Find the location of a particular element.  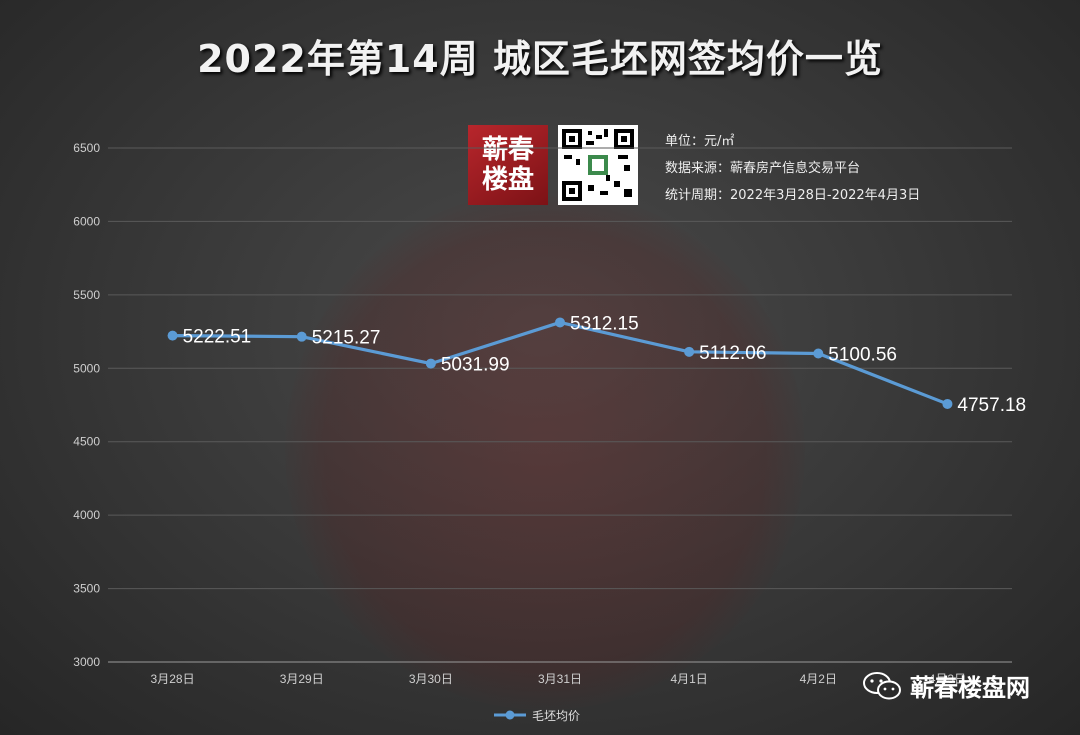

unit-text: 单位：元/㎡ is located at coordinates (700, 141).